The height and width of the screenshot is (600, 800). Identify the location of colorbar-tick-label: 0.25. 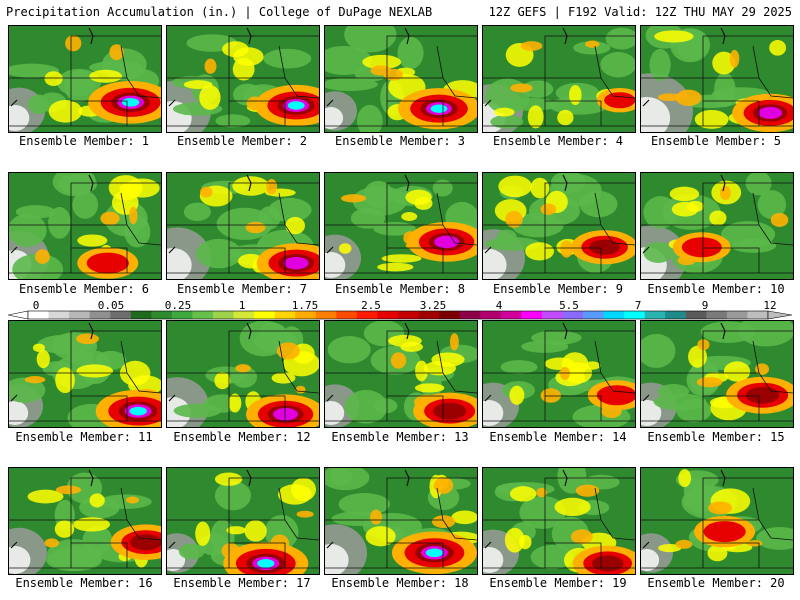
(178, 305).